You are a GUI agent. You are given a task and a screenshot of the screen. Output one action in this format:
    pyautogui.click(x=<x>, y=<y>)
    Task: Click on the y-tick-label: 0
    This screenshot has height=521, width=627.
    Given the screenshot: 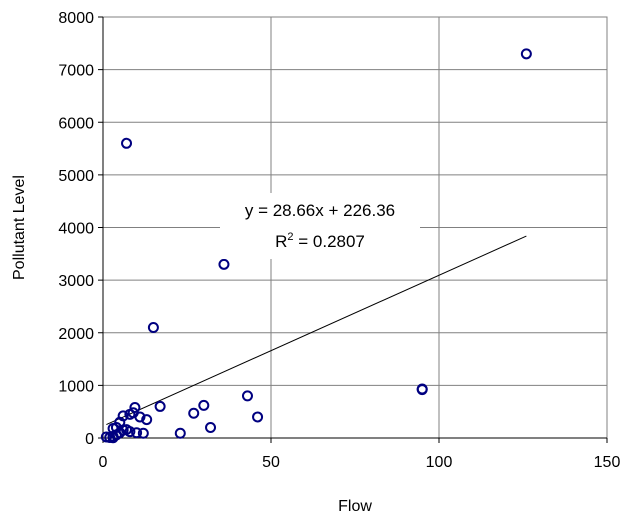 What is the action you would take?
    pyautogui.click(x=89, y=439)
    